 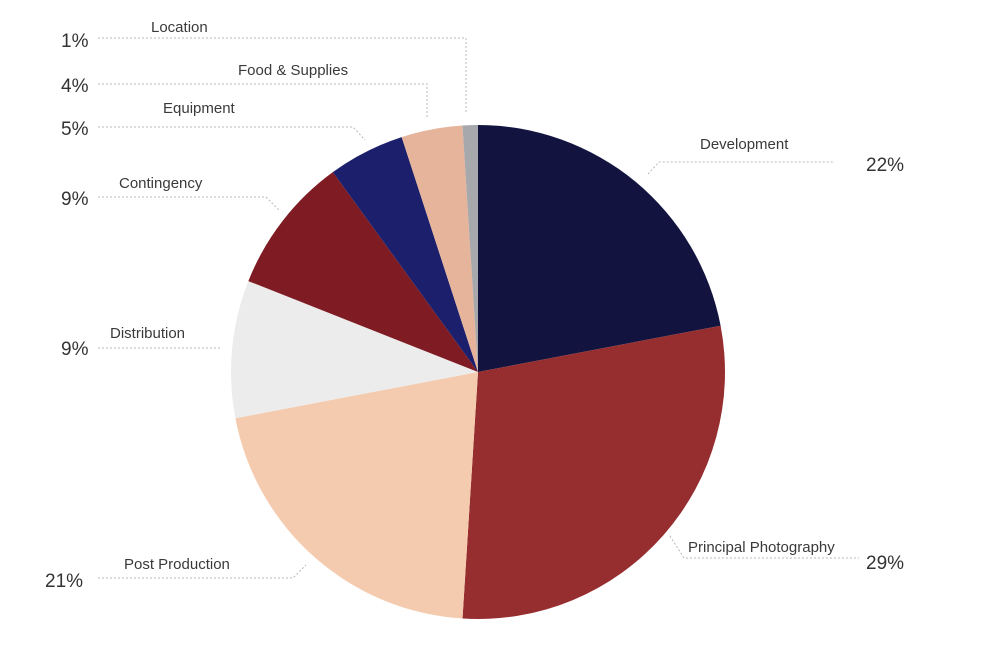 I want to click on slice-percent-food-supplies: 4%, so click(x=75, y=86).